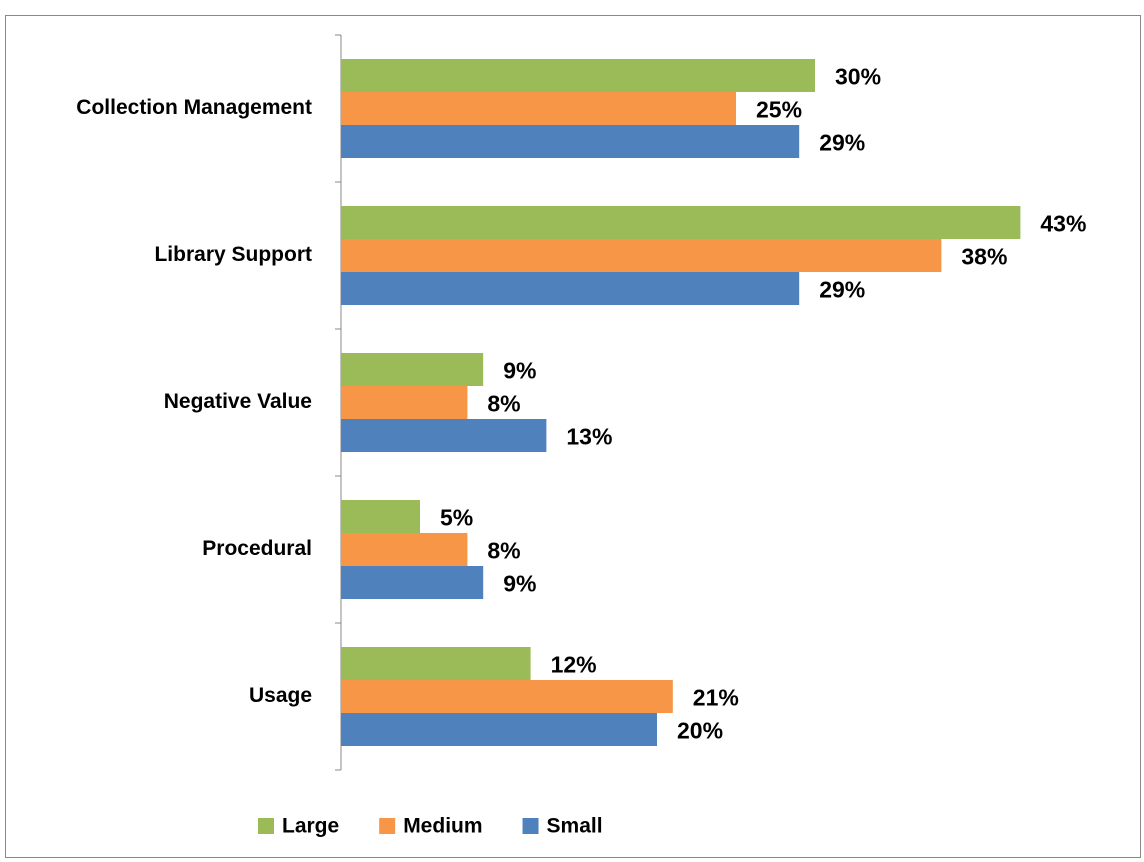  What do you see at coordinates (574, 665) in the screenshot?
I see `data-label: 12%` at bounding box center [574, 665].